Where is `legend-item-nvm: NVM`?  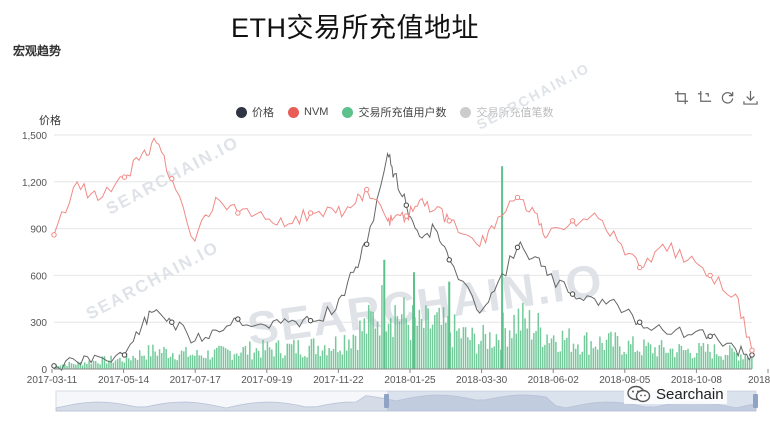
legend-item-nvm: NVM is located at coordinates (308, 112).